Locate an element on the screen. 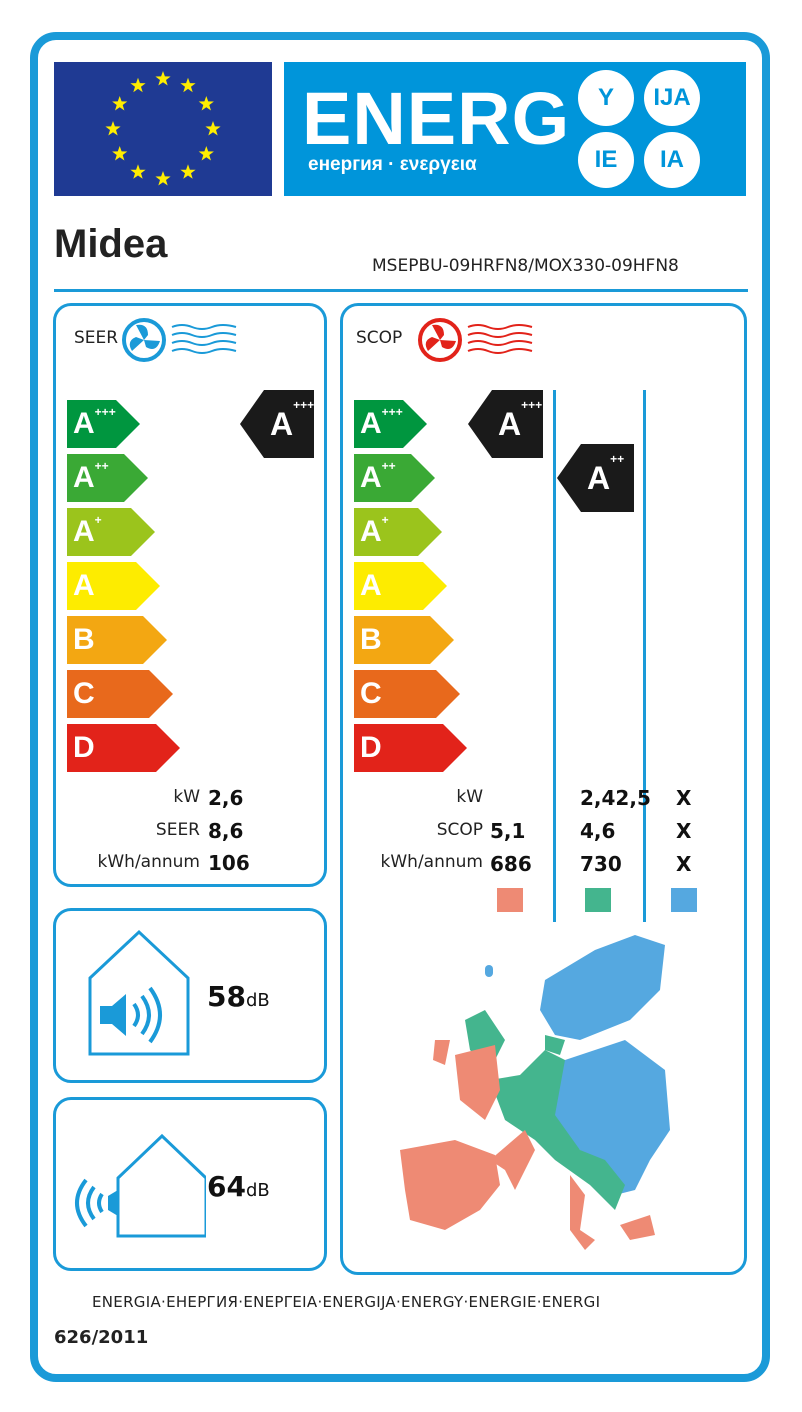 The height and width of the screenshot is (1412, 802). outdoor-noise-value: 64dB is located at coordinates (238, 1186).